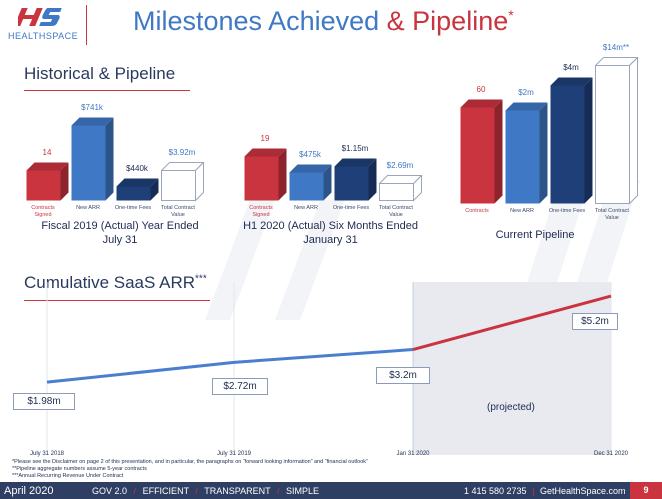 This screenshot has height=499, width=662. I want to click on tagline-item: GOV 2.0, so click(110, 491).